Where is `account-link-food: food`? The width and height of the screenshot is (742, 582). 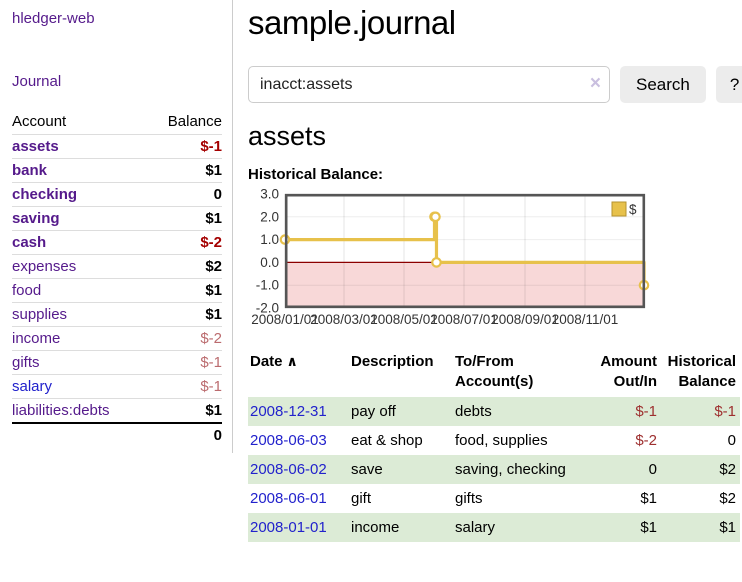 account-link-food: food is located at coordinates (27, 290).